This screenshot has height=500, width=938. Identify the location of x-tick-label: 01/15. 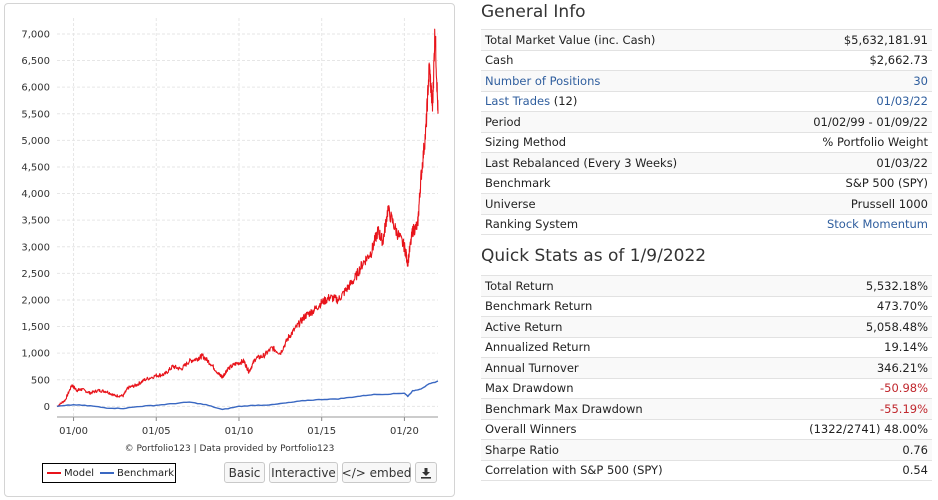
(321, 431).